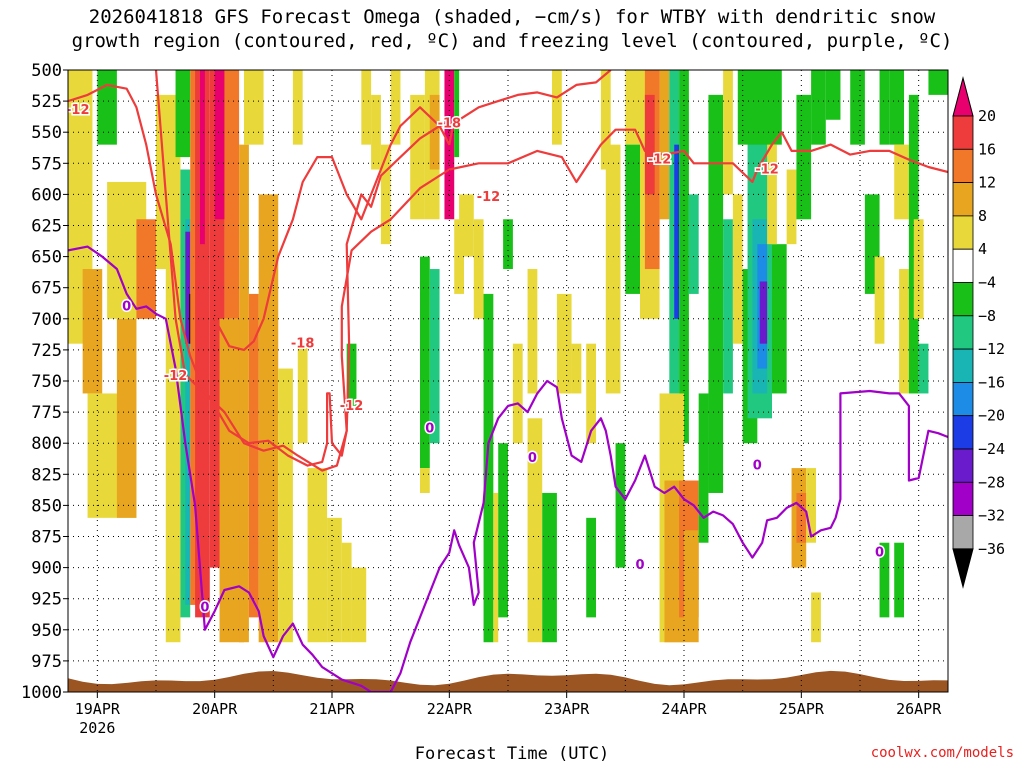 The image size is (1024, 768). I want to click on y-tick-label: 975, so click(46, 662).